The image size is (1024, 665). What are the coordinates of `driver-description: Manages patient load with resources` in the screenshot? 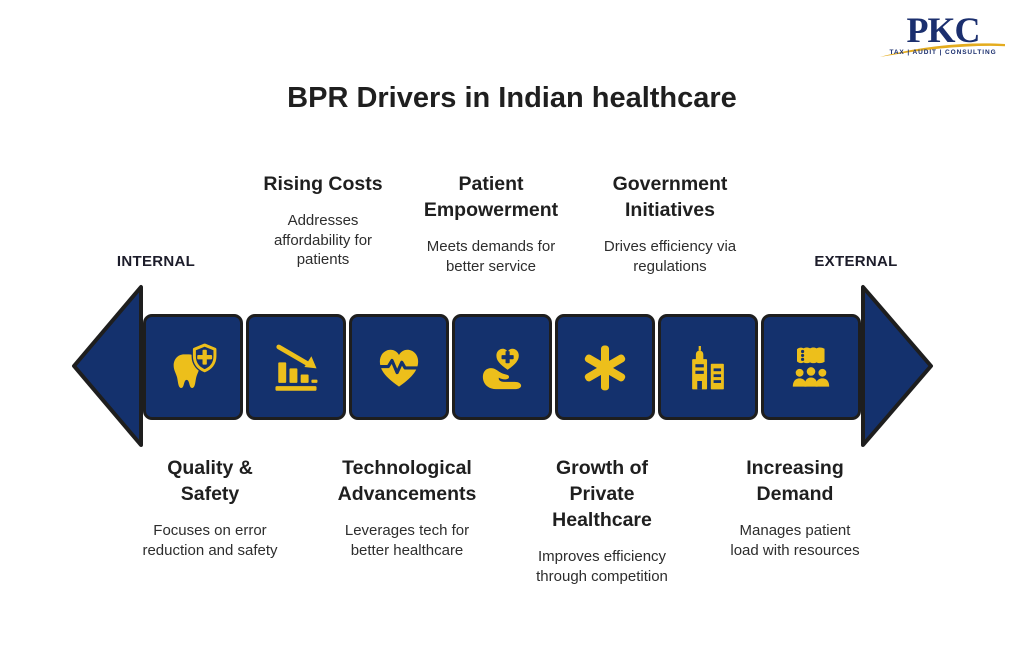 It's located at (795, 540).